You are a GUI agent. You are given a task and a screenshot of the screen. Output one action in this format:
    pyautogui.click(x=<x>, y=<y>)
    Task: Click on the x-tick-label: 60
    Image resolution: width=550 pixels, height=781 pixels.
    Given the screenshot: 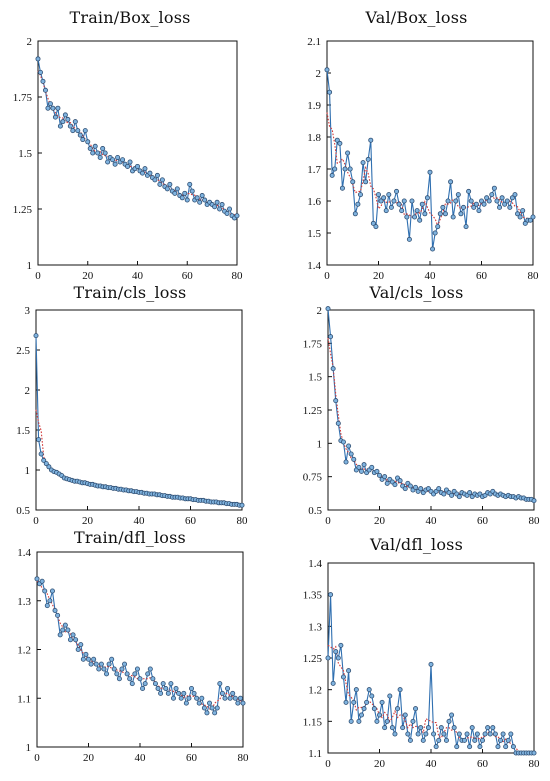 What is the action you would take?
    pyautogui.click(x=483, y=521)
    